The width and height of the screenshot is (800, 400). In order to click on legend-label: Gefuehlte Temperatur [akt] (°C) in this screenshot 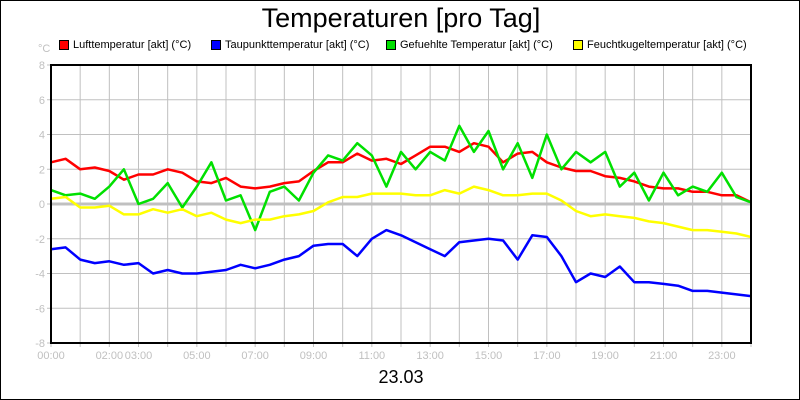, I will do `click(476, 45)`.